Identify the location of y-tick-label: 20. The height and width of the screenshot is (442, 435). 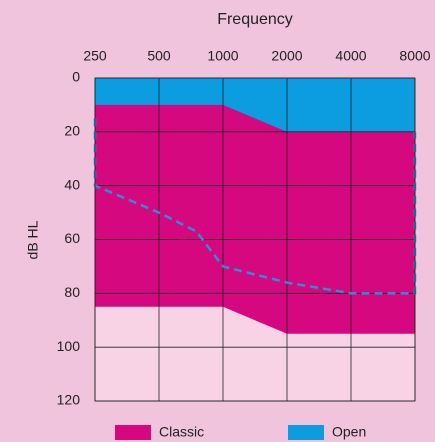
(72, 131).